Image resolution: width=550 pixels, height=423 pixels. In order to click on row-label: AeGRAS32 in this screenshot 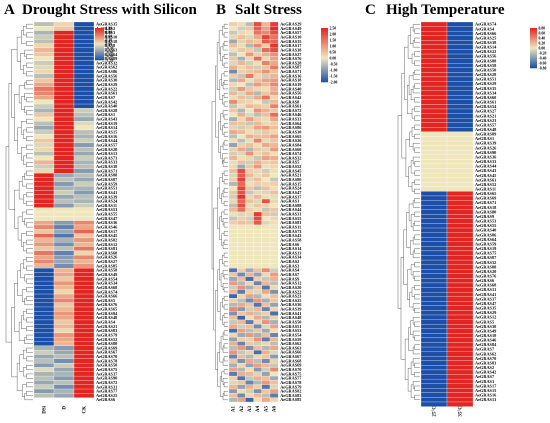, I will do `click(106, 62)`.